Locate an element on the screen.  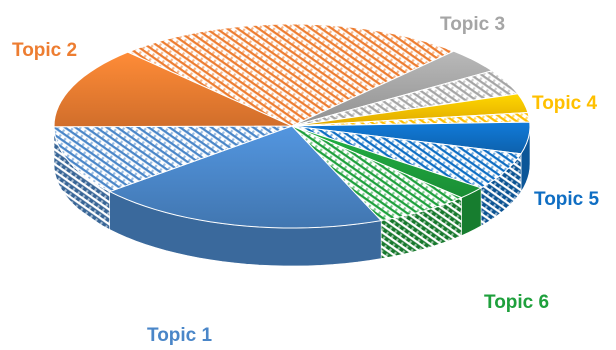
label-topic-6: Topic 6 is located at coordinates (517, 302).